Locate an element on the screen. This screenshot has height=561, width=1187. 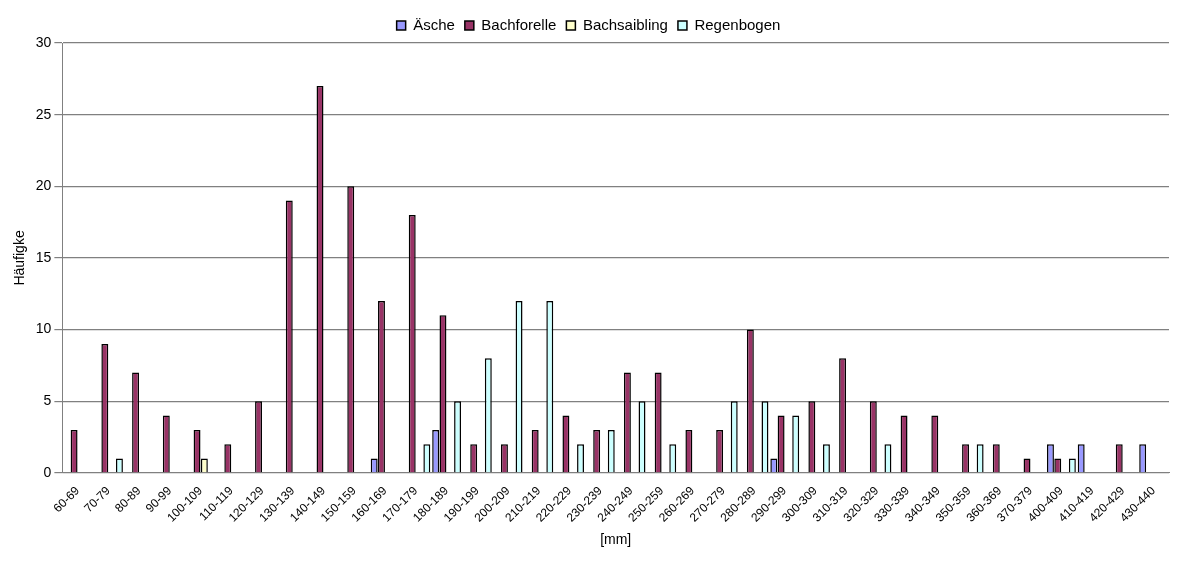
y-axis-title: Häufigke is located at coordinates (19, 258).